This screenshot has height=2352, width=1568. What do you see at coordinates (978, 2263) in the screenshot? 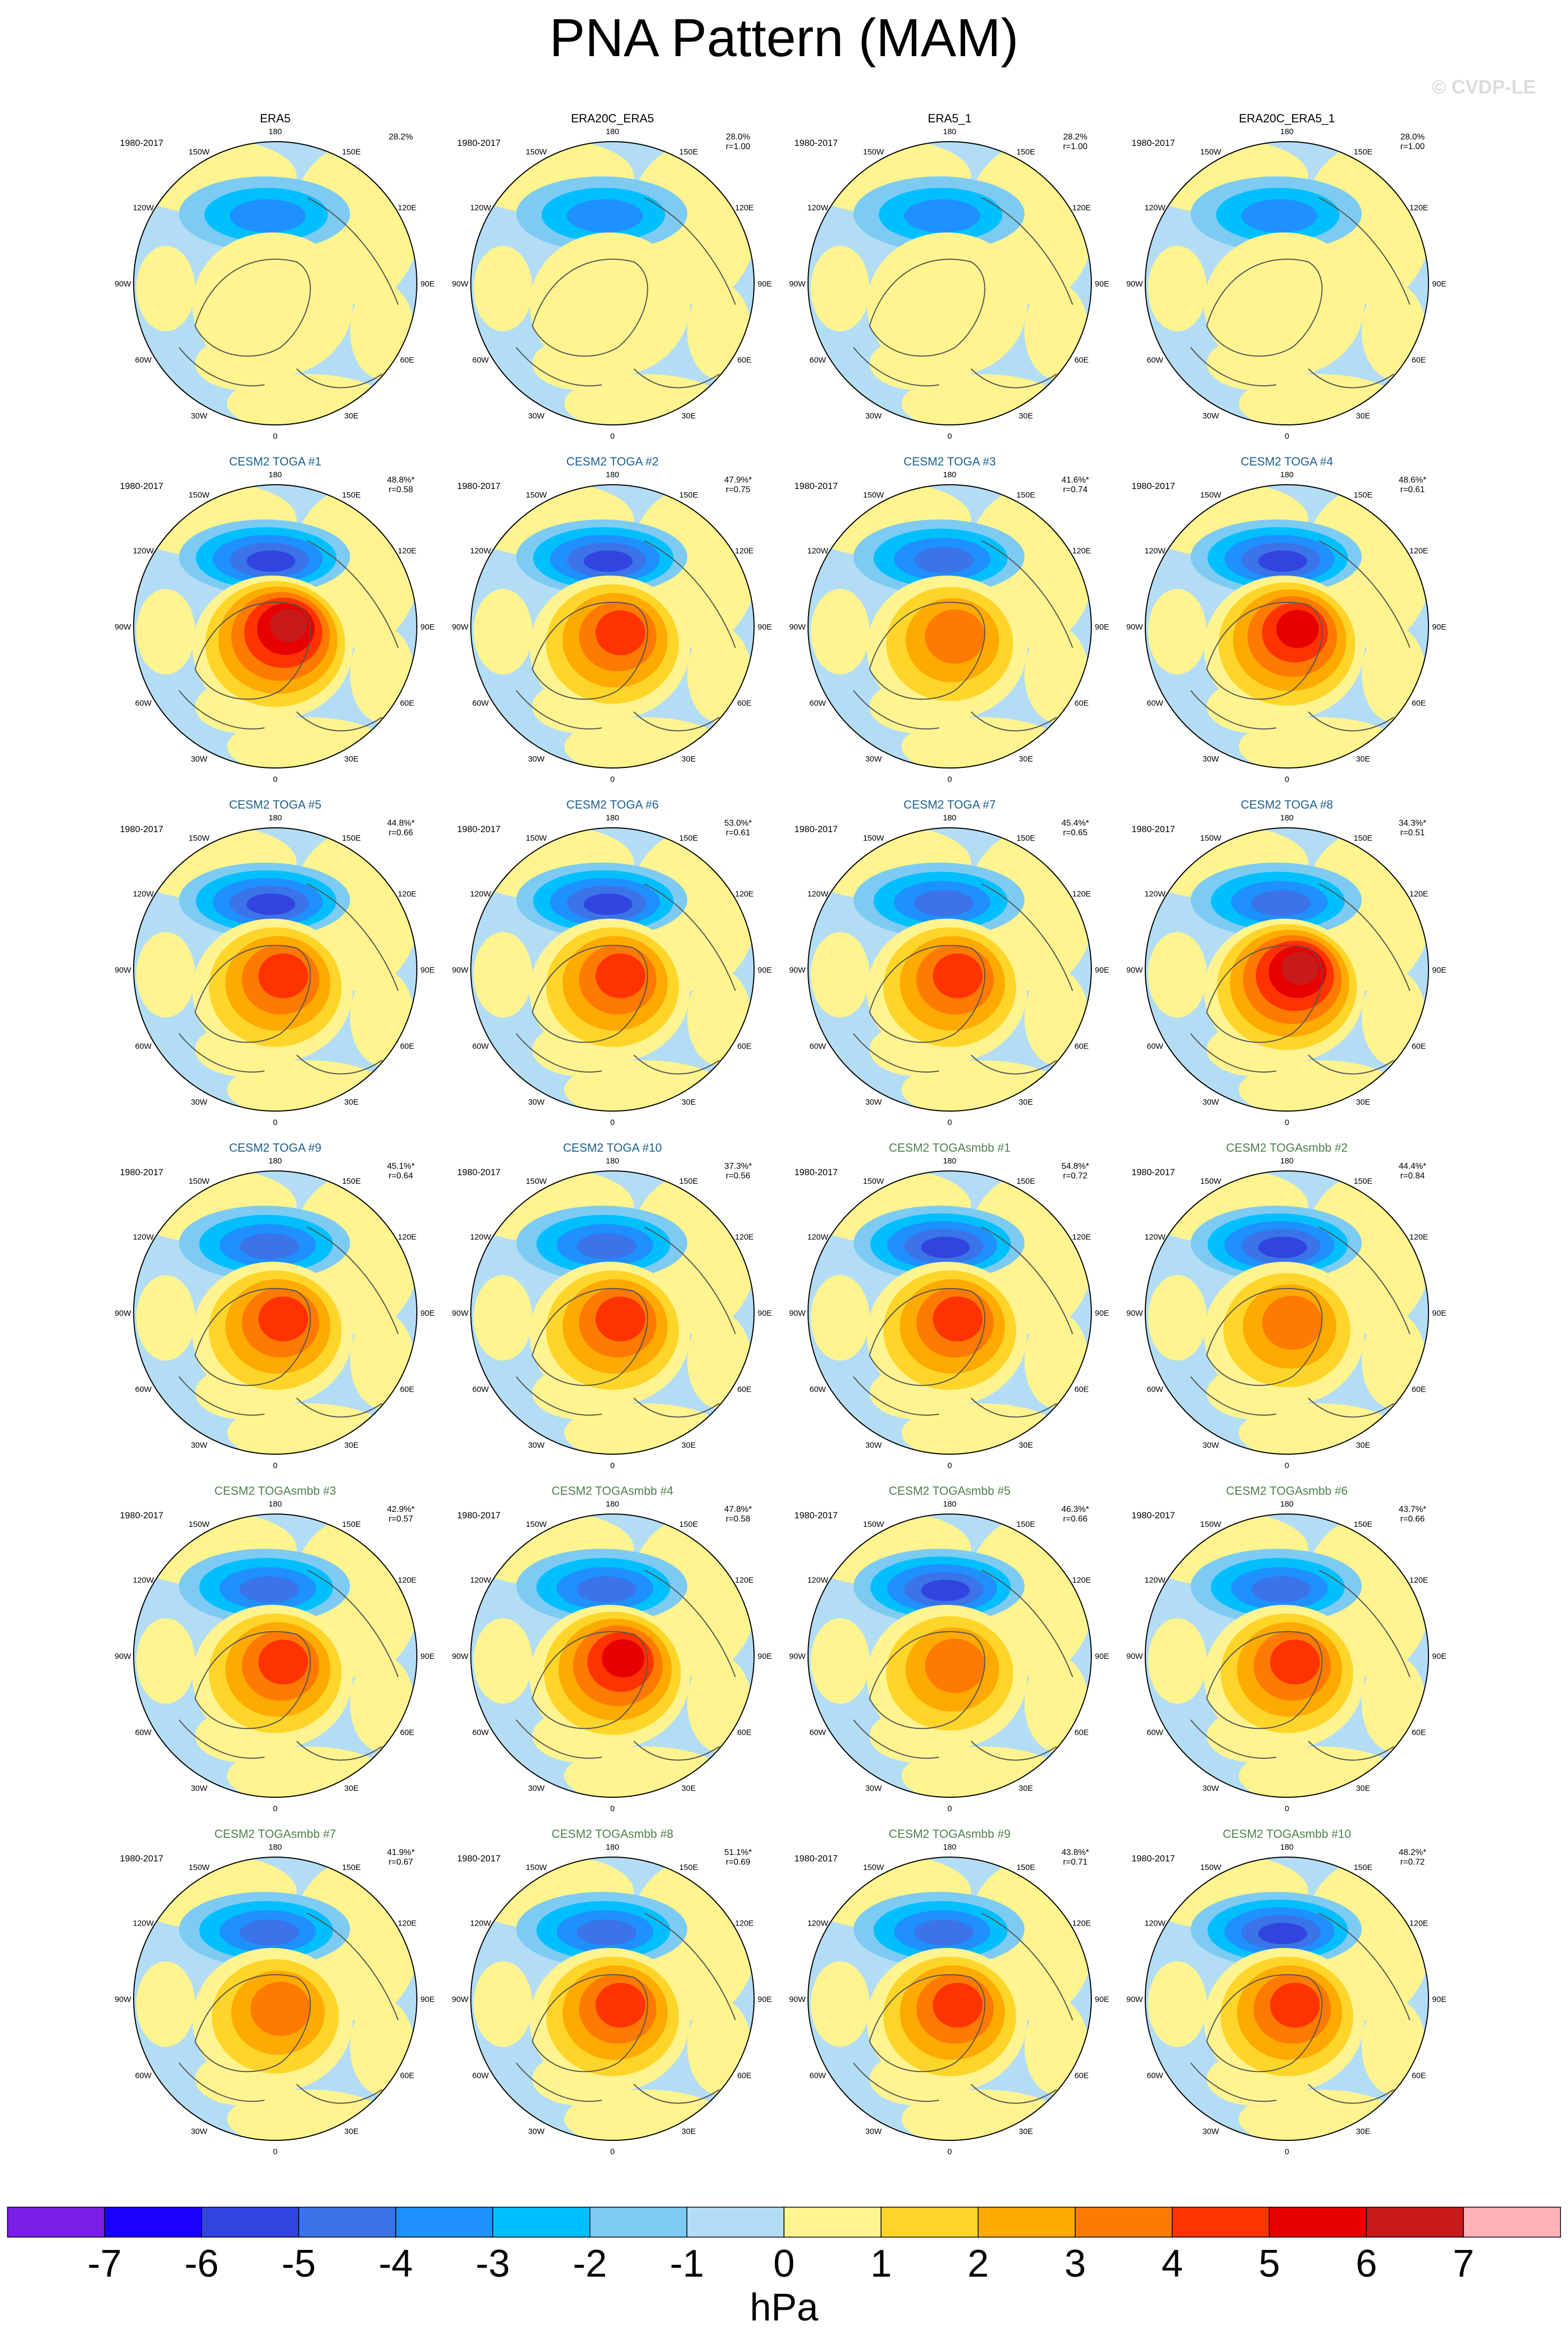
I see `colorbar-tick: 2` at bounding box center [978, 2263].